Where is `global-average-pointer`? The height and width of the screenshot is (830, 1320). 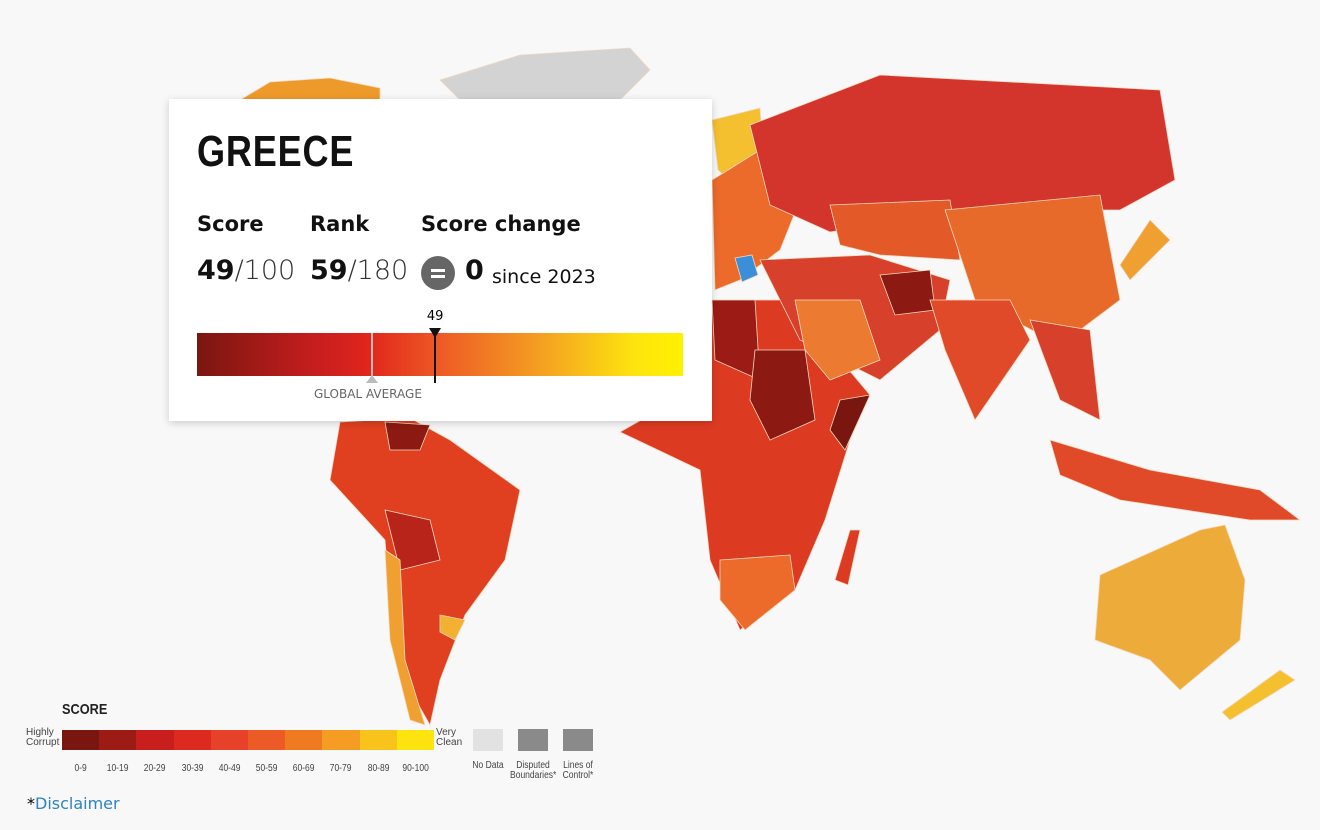
global-average-pointer is located at coordinates (372, 379).